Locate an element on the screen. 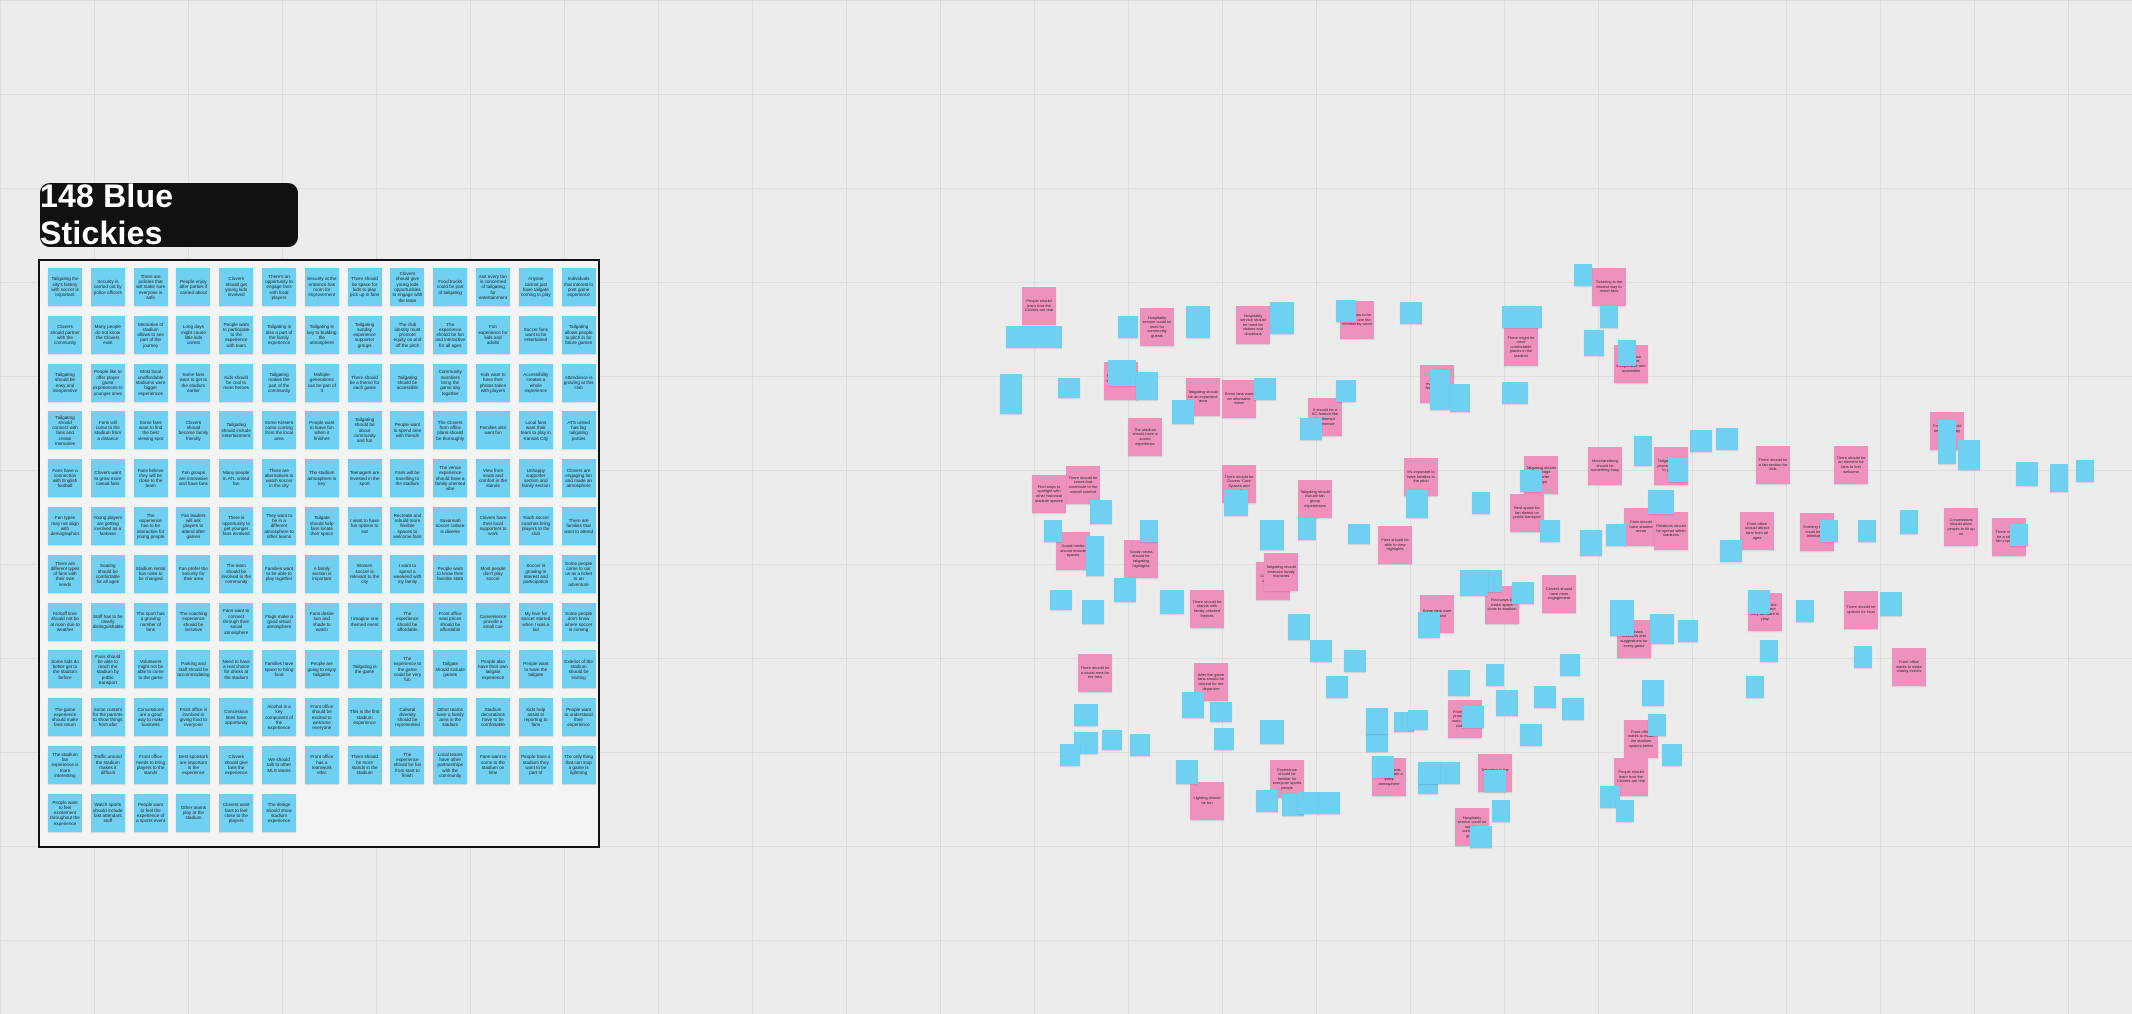 The image size is (2132, 1014). blue-sticky-note: Fan groups are innovative and have fans is located at coordinates (193, 478).